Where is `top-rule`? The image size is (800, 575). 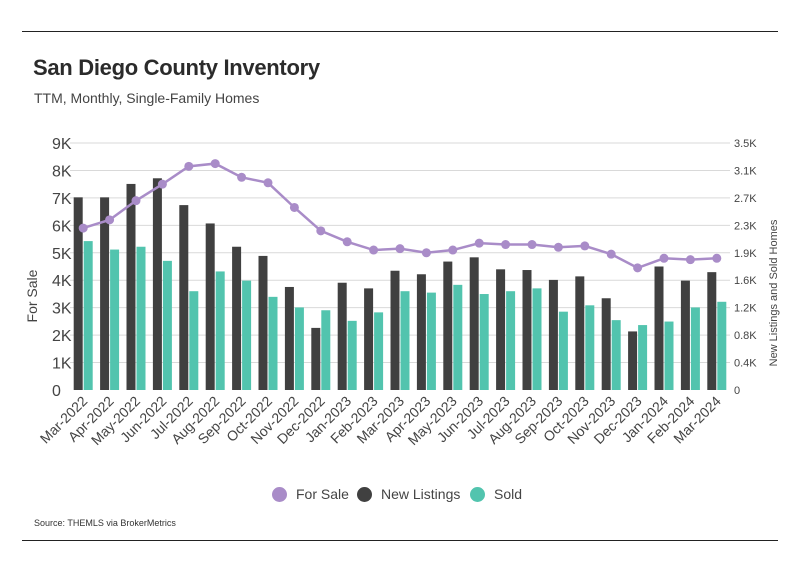
top-rule is located at coordinates (400, 31).